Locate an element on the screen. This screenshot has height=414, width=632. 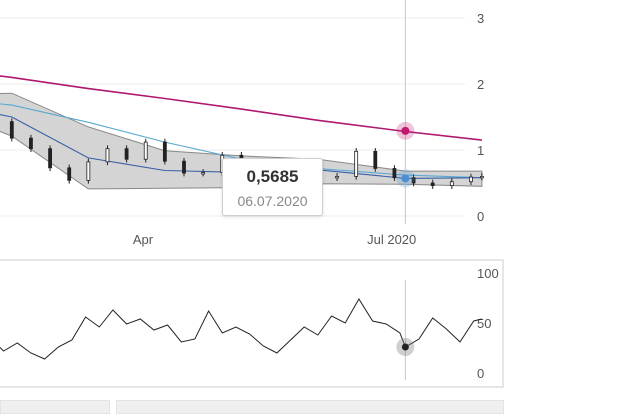
oscillator-line-group is located at coordinates (241, 329).